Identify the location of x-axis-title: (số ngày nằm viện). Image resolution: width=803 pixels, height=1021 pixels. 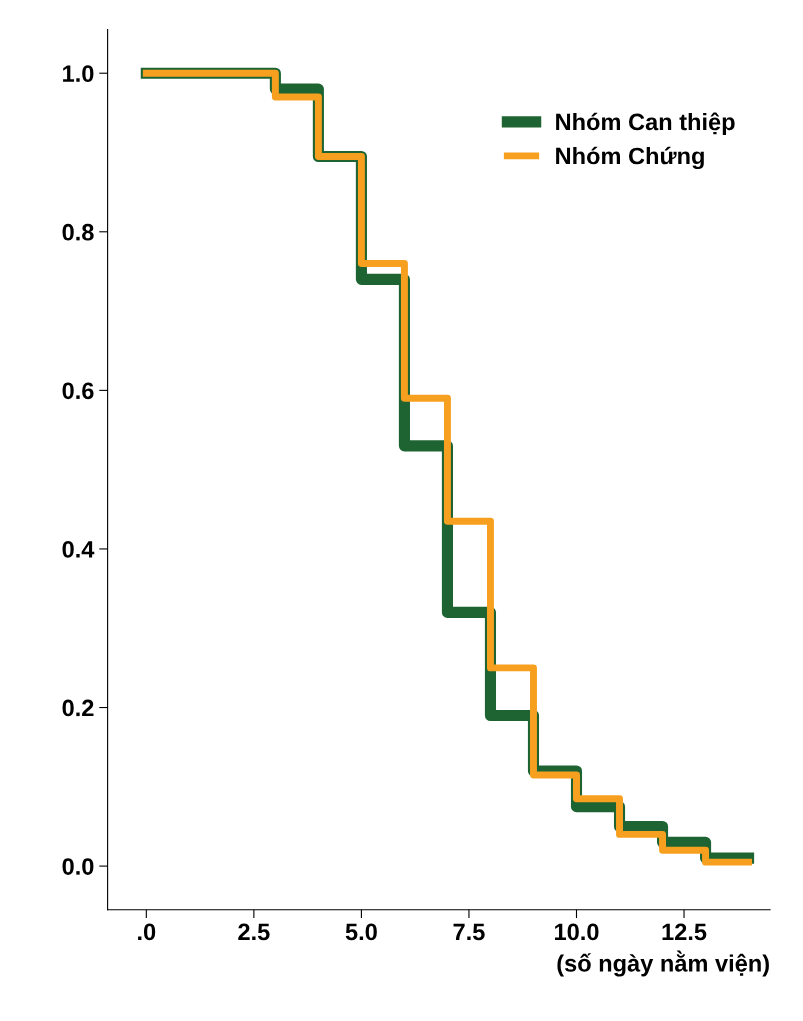
(663, 963).